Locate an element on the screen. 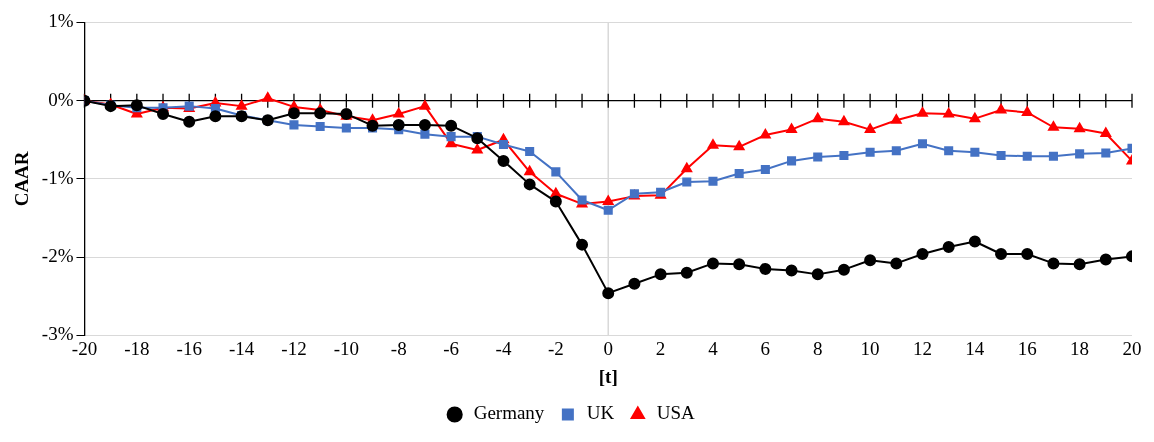 This screenshot has width=1154, height=442. x-tick-label: 12 is located at coordinates (922, 348).